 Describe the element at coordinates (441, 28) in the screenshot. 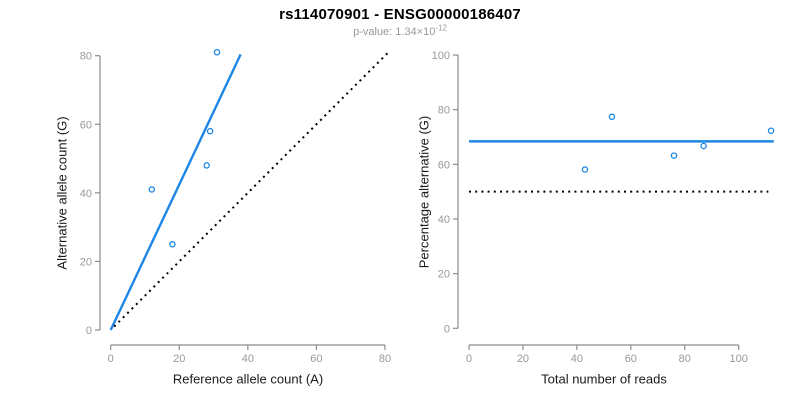

I see `pvalue-exponent: -12` at that location.